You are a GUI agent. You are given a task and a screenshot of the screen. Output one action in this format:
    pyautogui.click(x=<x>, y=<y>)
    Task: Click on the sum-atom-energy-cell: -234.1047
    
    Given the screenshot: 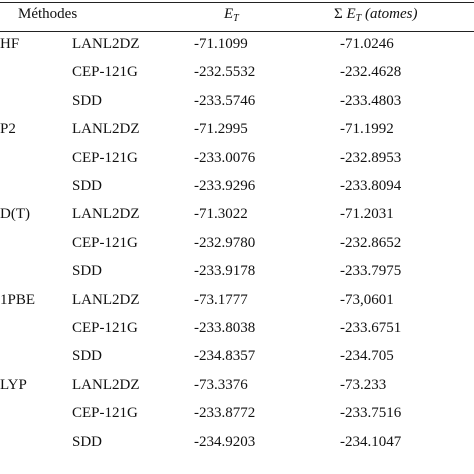 What is the action you would take?
    pyautogui.click(x=371, y=441)
    